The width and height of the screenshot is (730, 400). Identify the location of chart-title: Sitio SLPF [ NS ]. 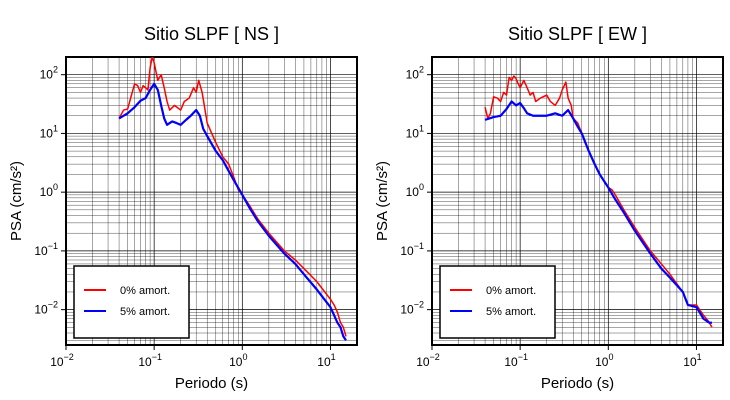
(211, 34).